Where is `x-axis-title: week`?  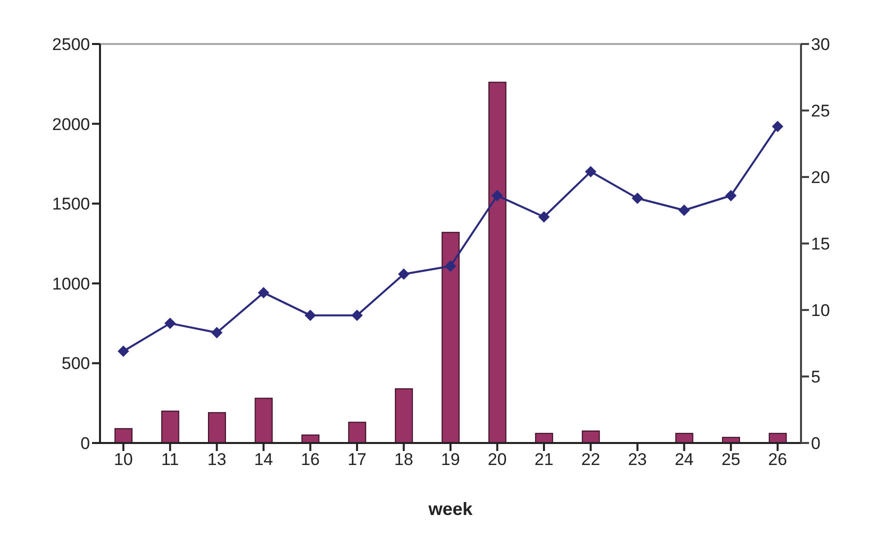 x-axis-title: week is located at coordinates (450, 509).